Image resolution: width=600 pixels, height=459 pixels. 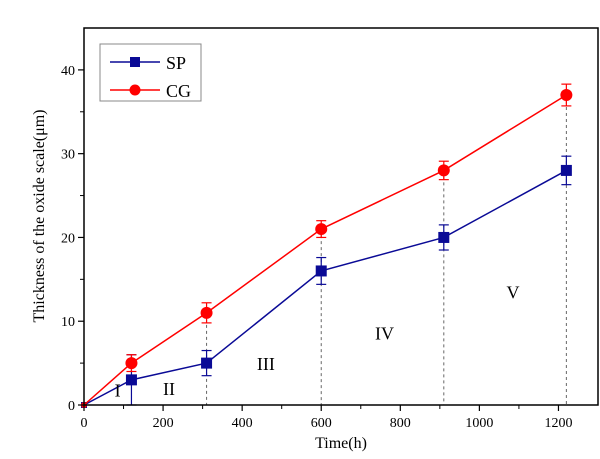 What do you see at coordinates (68, 322) in the screenshot?
I see `y-tick-label: 10` at bounding box center [68, 322].